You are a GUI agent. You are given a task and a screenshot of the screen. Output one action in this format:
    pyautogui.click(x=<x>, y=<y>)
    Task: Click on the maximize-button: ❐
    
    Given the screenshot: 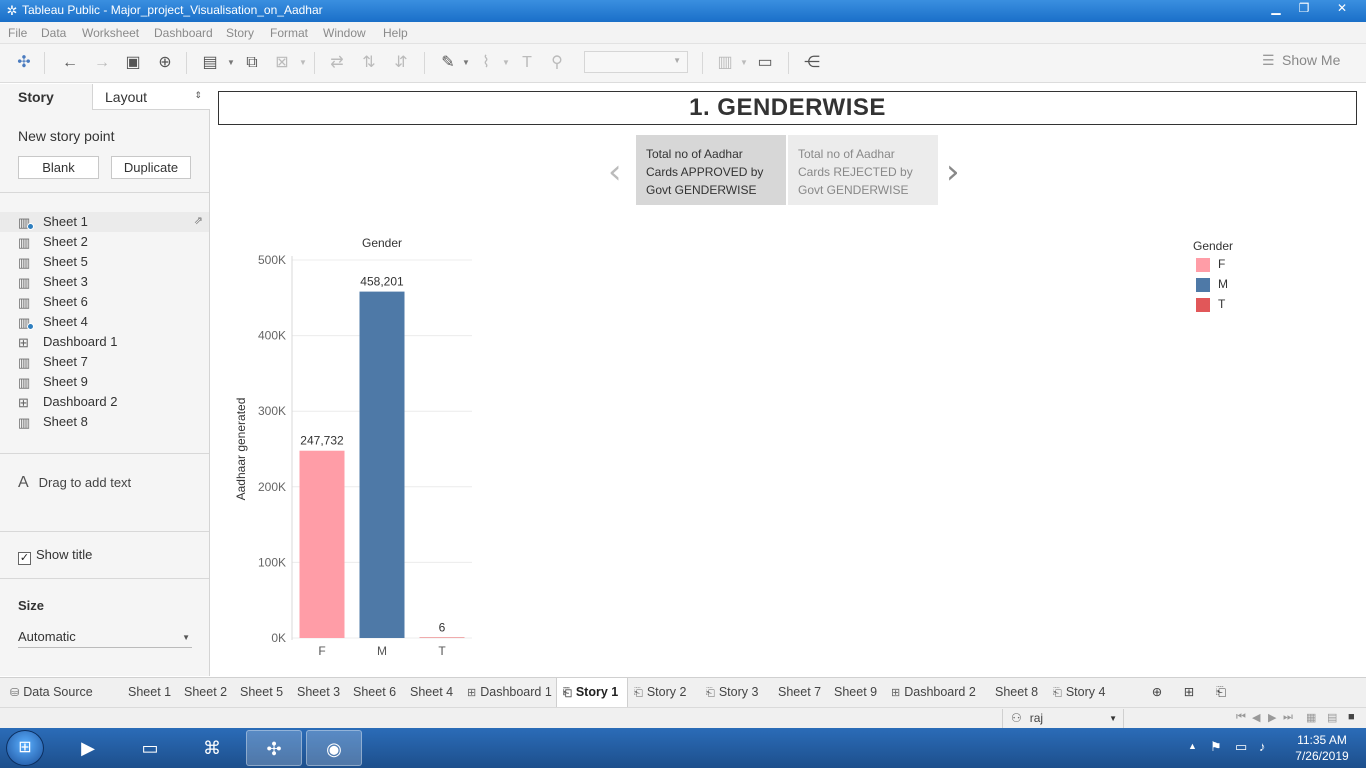 What is the action you would take?
    pyautogui.click(x=1304, y=8)
    